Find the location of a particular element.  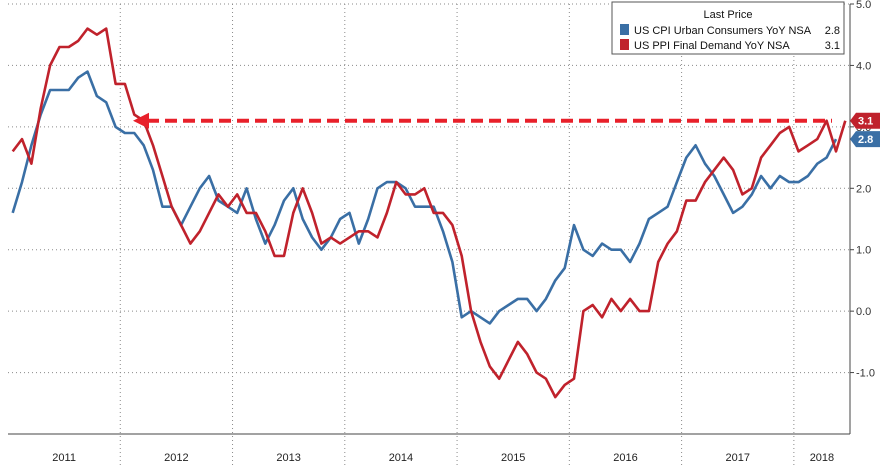

cpi-last-value-tag is located at coordinates (865, 139).